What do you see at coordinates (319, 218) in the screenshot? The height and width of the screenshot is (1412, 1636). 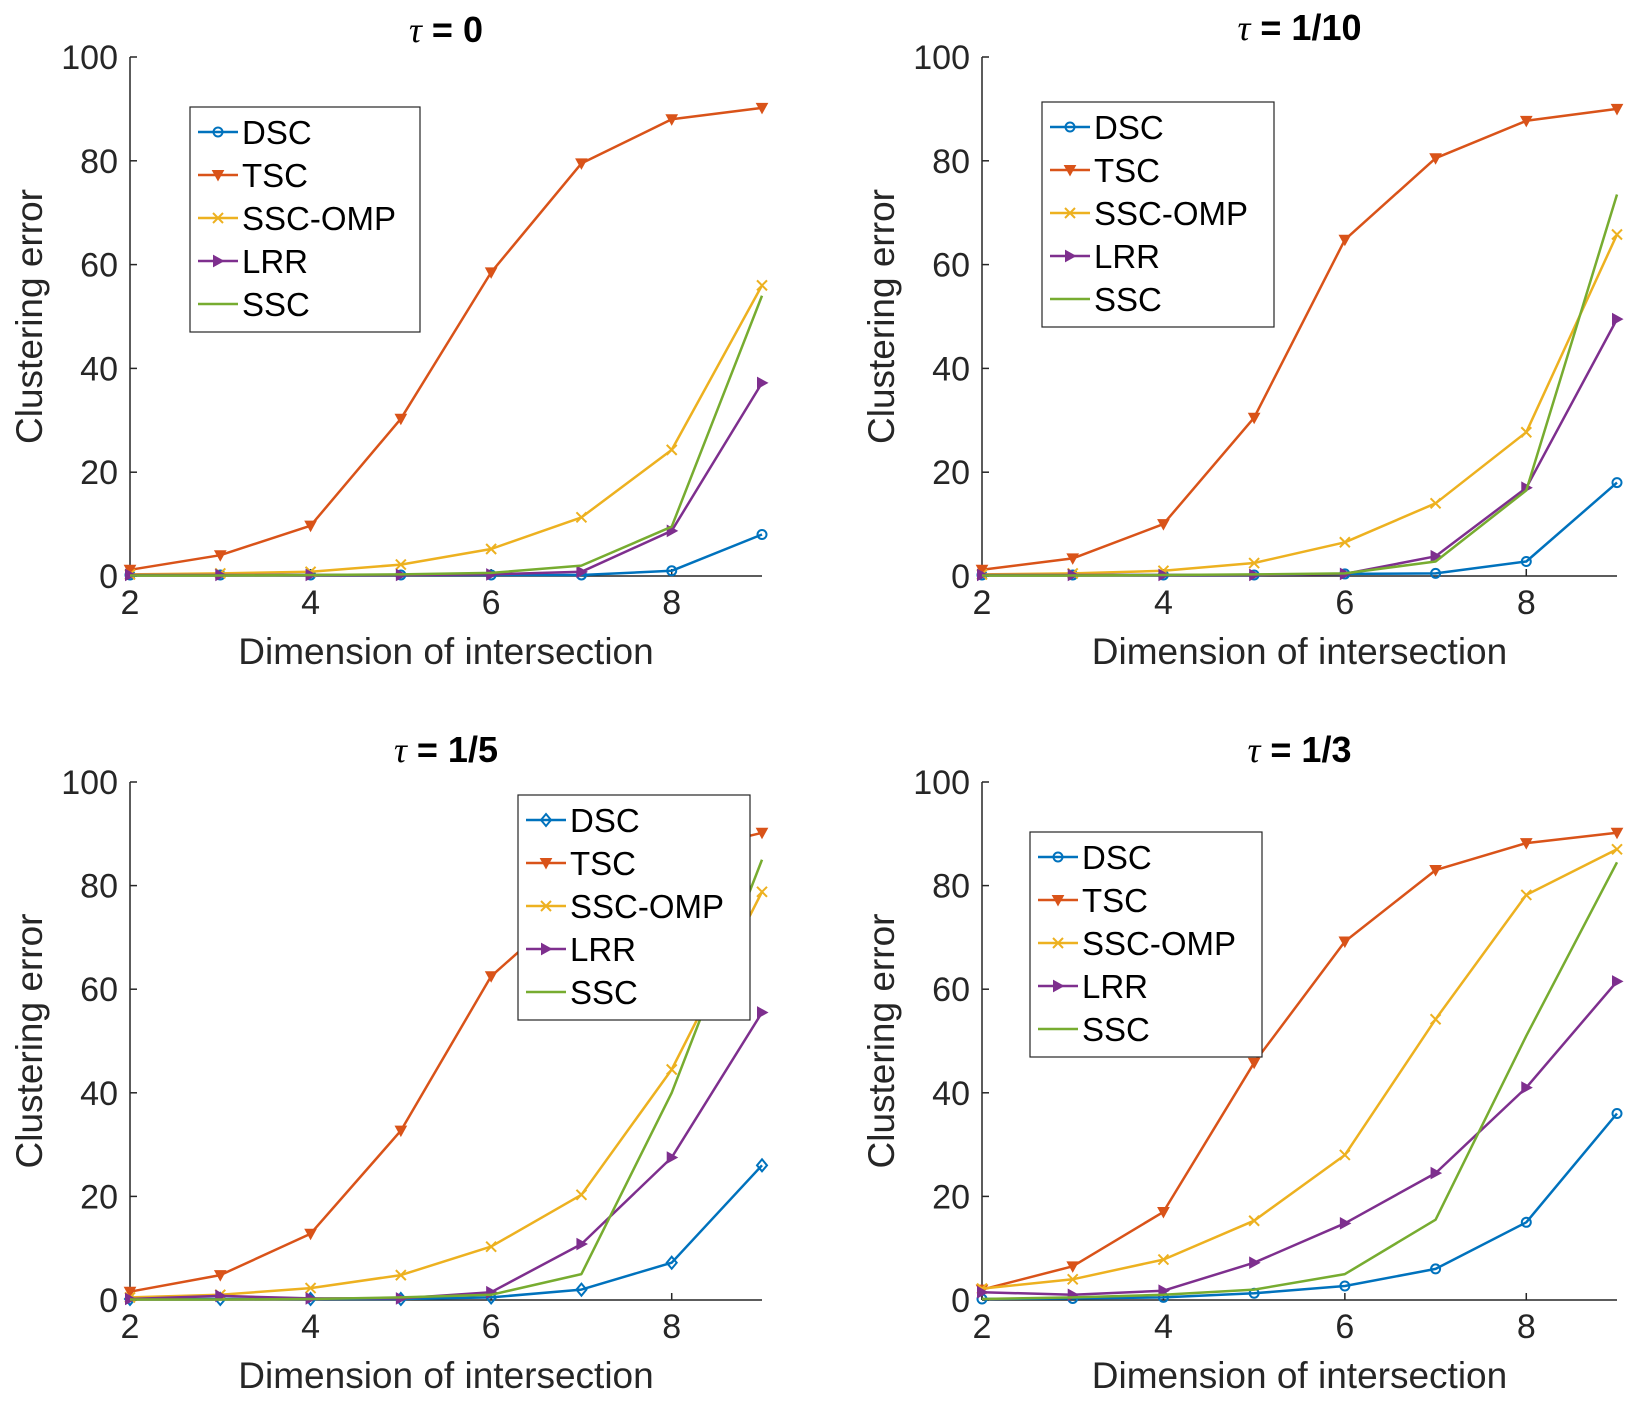 I see `legend-label-ssc-omp: SSC-OMP` at bounding box center [319, 218].